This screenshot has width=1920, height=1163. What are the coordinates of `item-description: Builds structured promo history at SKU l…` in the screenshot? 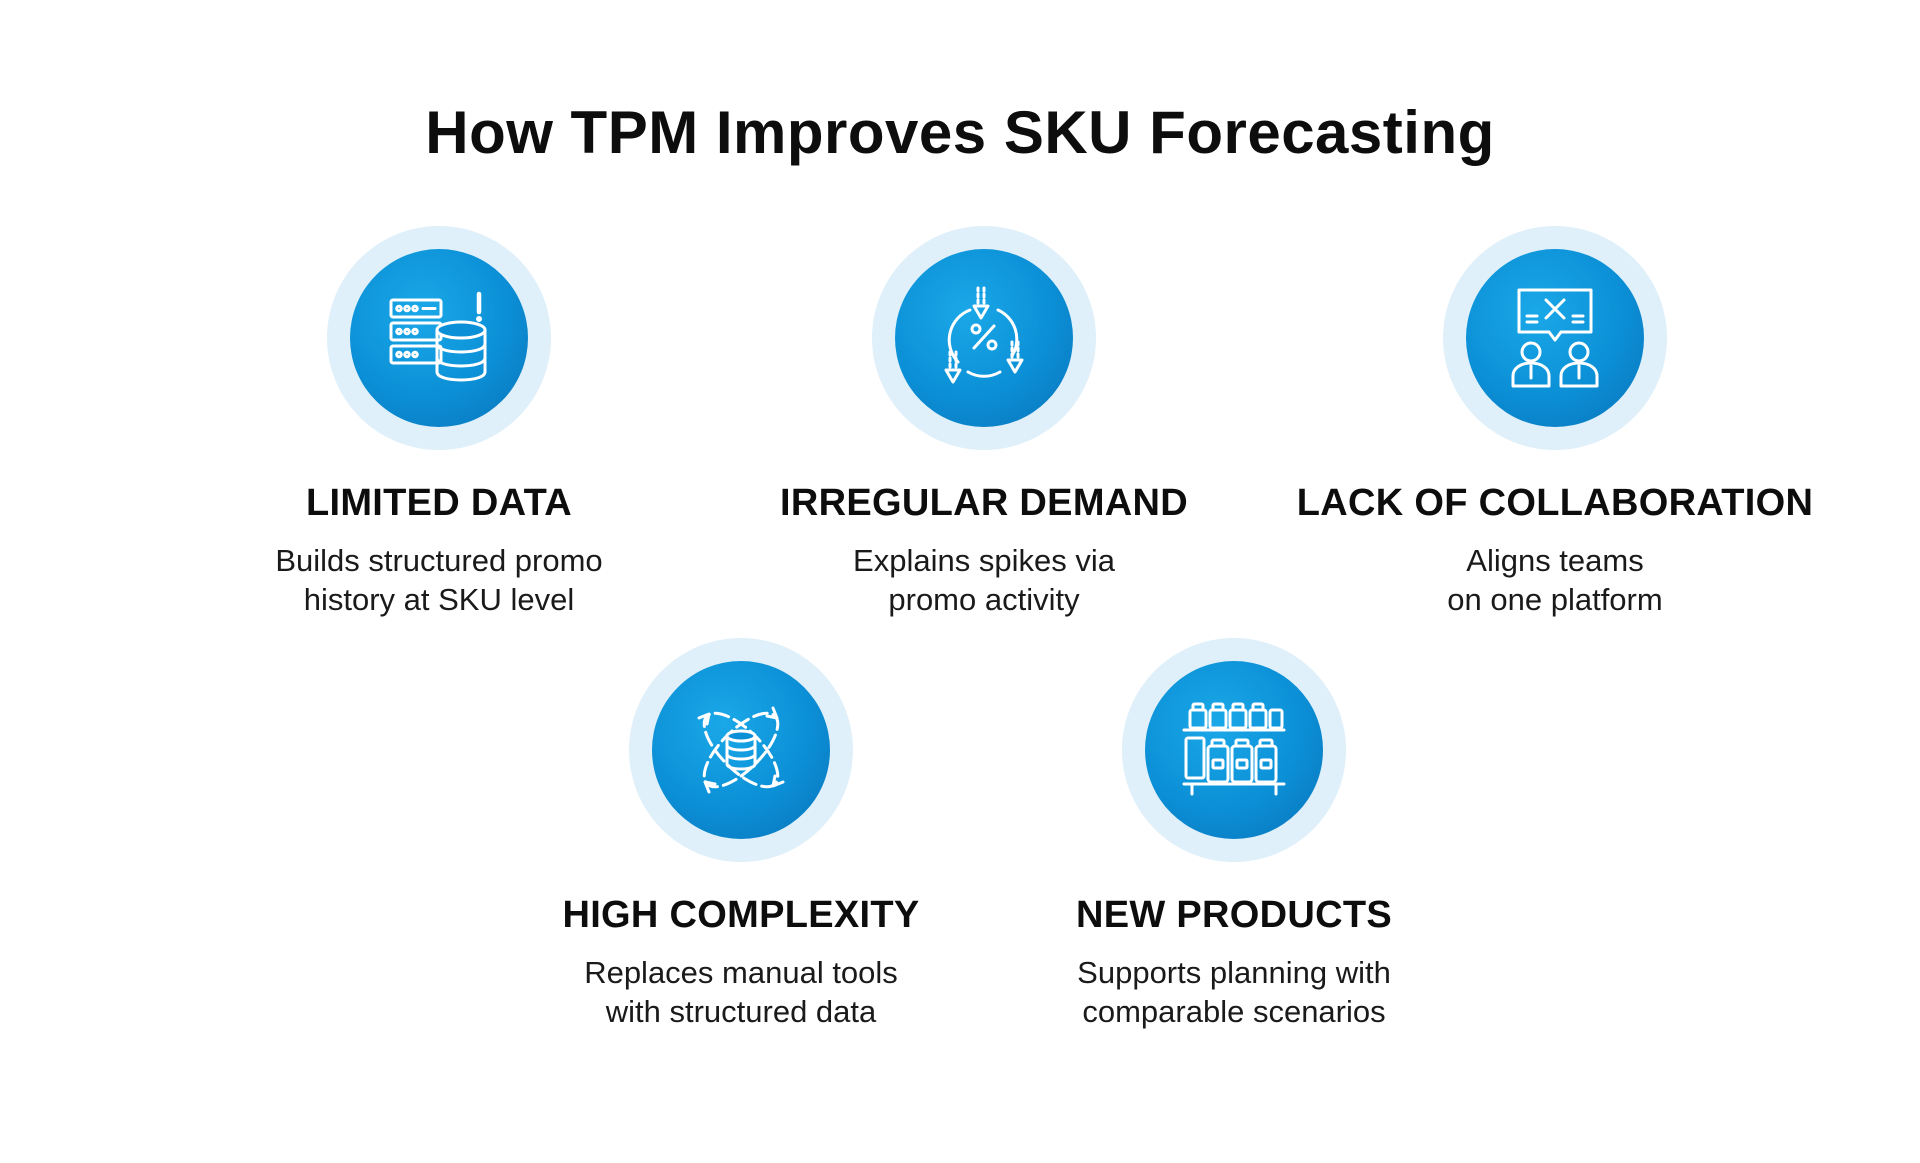 It's located at (439, 580).